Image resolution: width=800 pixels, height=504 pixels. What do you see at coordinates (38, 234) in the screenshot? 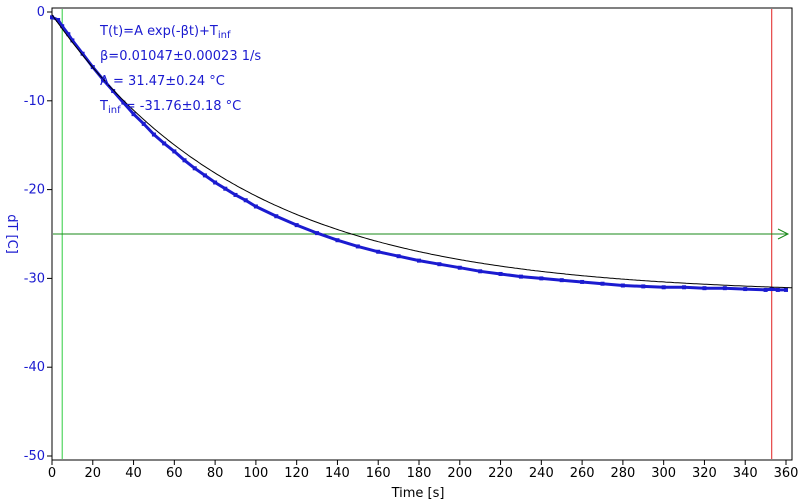
I see `y-axis: 0 -10 -20 -30 -40 -50` at bounding box center [38, 234].